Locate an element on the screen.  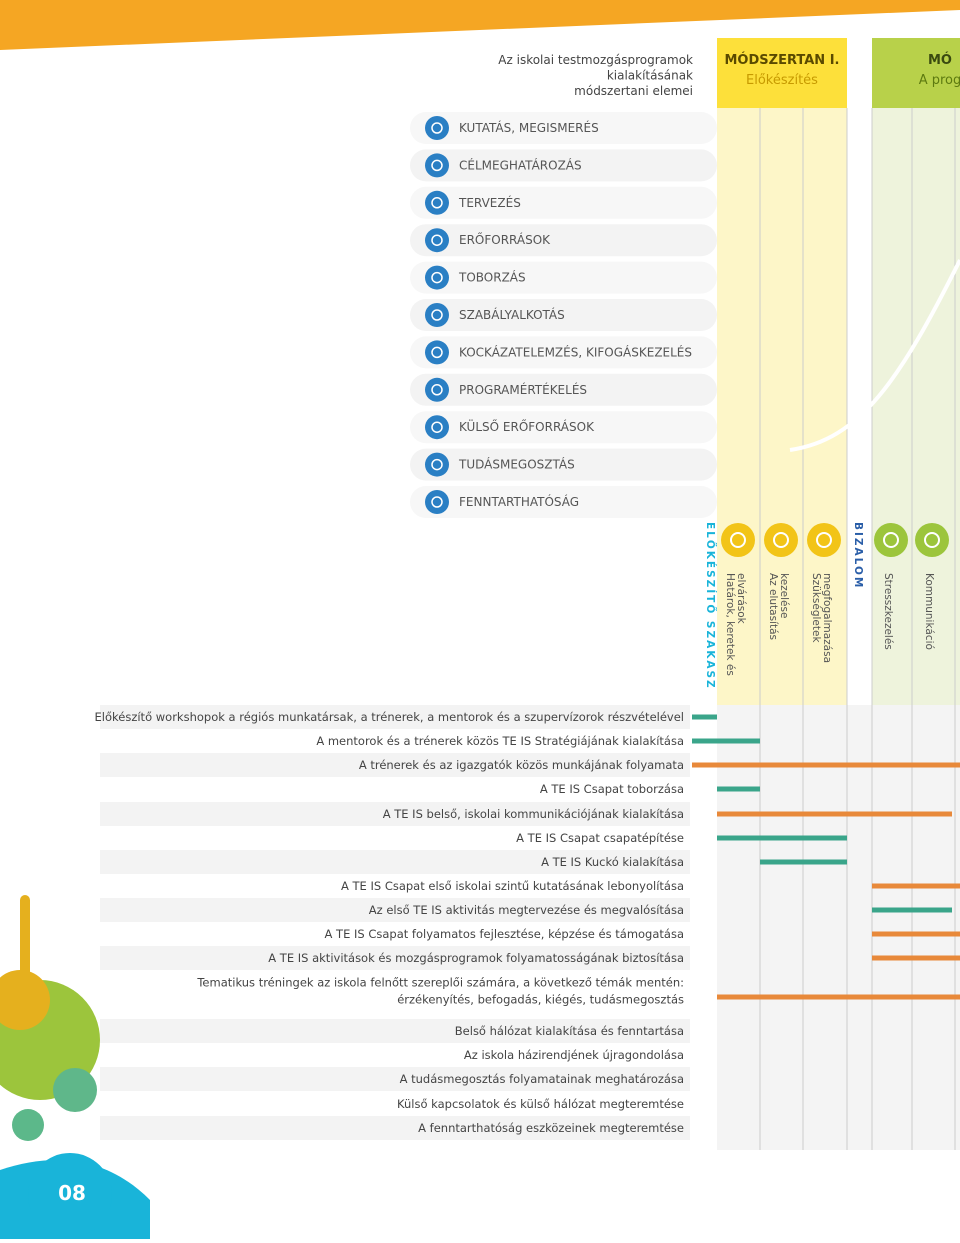
task-label: A TE IS Csapat csapatépítése is located at coordinates (600, 838).